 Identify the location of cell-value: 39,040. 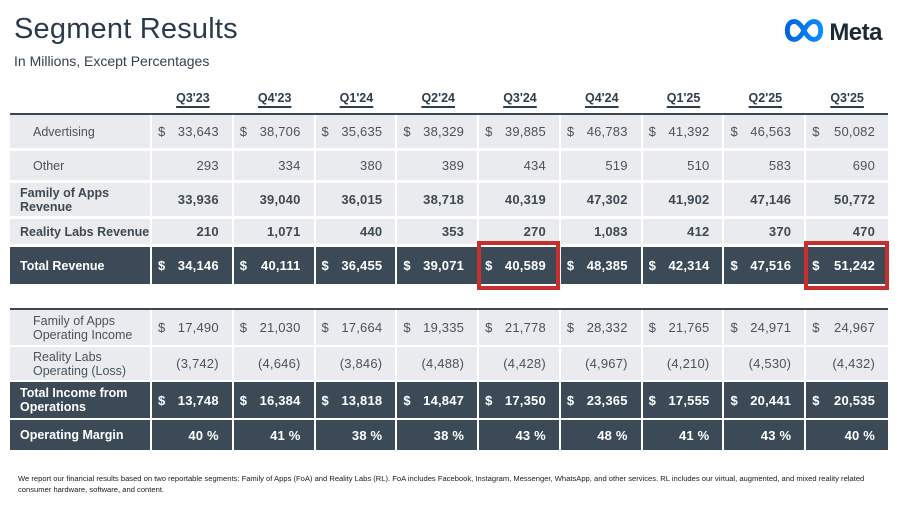
(280, 199).